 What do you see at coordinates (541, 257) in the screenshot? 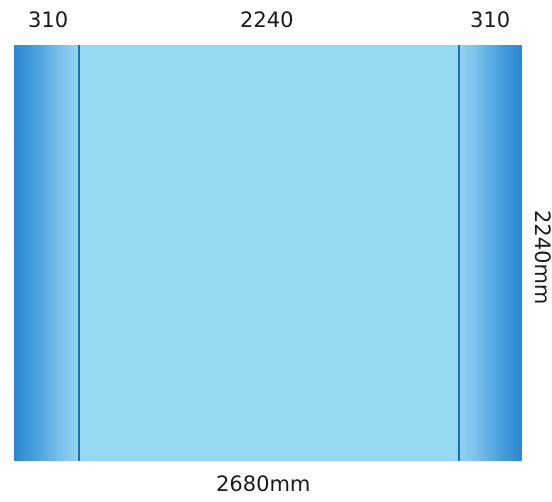
I see `height-label: 2240mm` at bounding box center [541, 257].